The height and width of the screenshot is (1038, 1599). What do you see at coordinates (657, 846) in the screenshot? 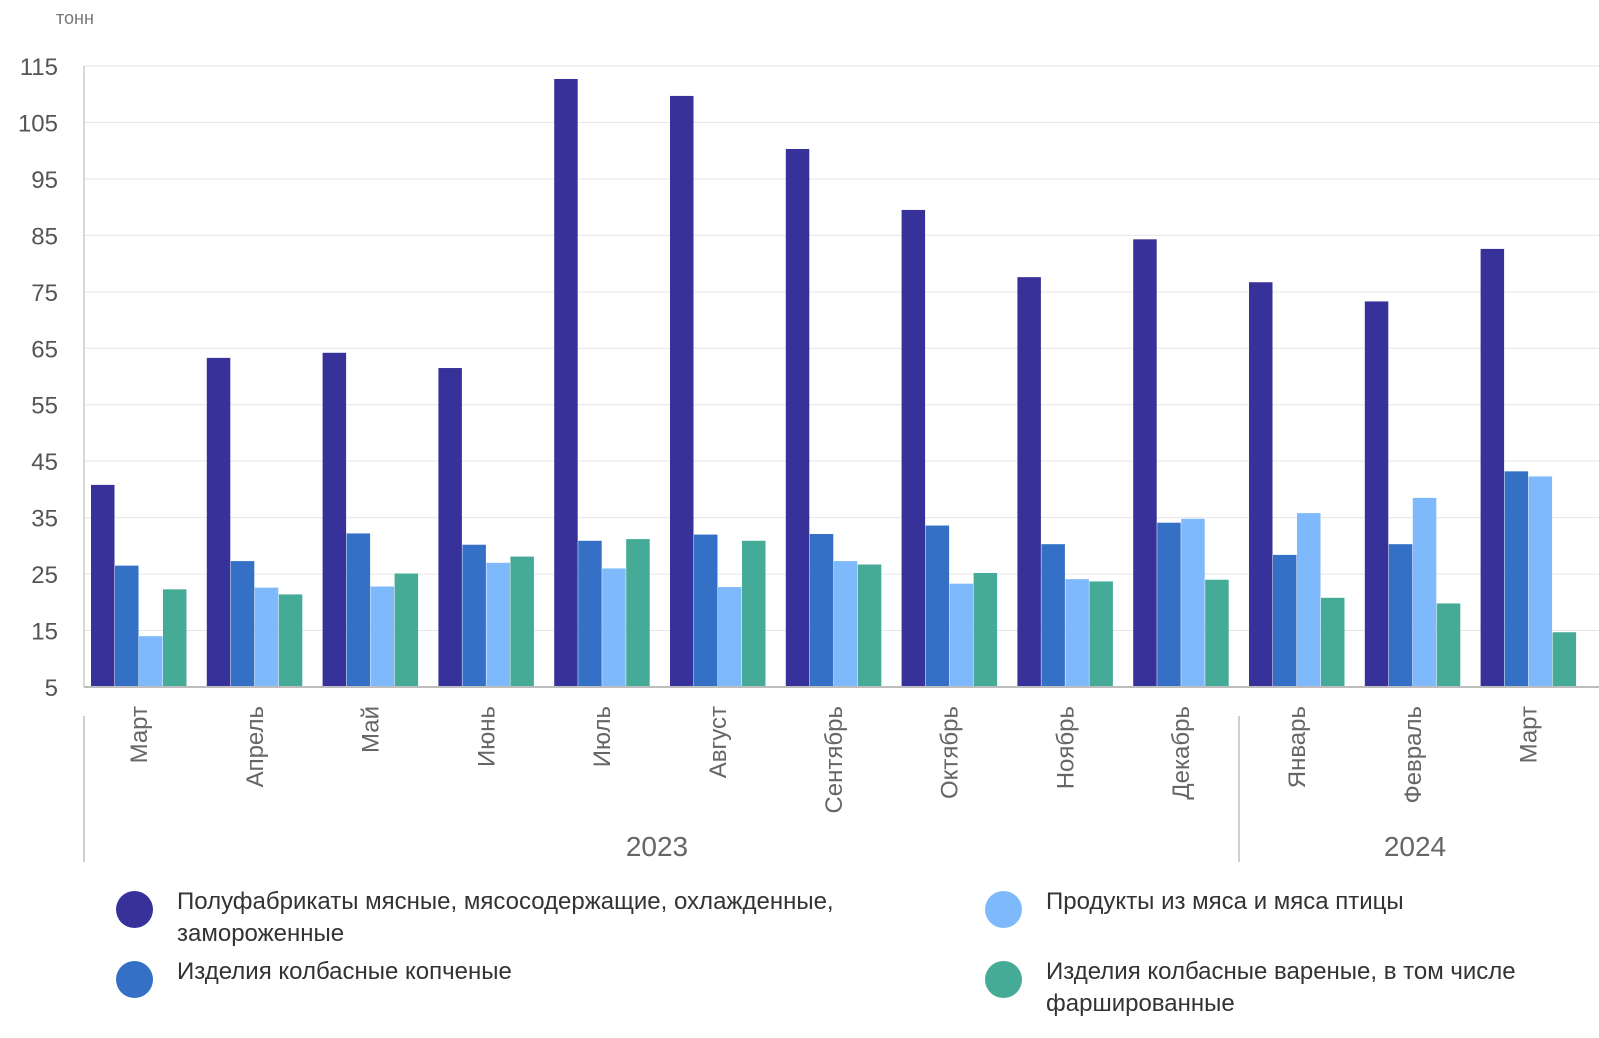
I see `group-label: 2023` at bounding box center [657, 846].